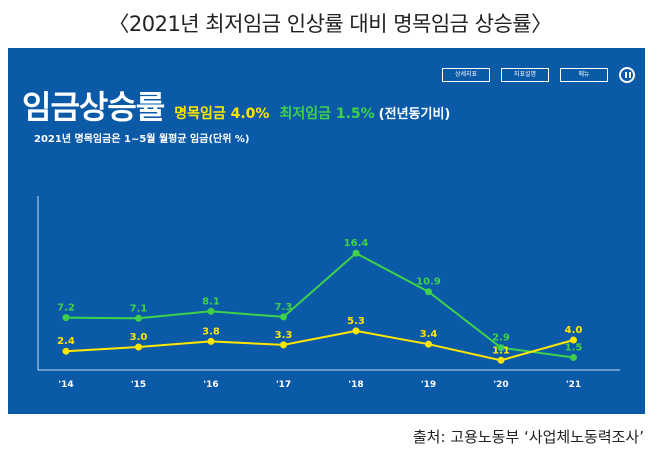 The width and height of the screenshot is (660, 456). What do you see at coordinates (210, 385) in the screenshot?
I see `x-tick-label: '16` at bounding box center [210, 385].